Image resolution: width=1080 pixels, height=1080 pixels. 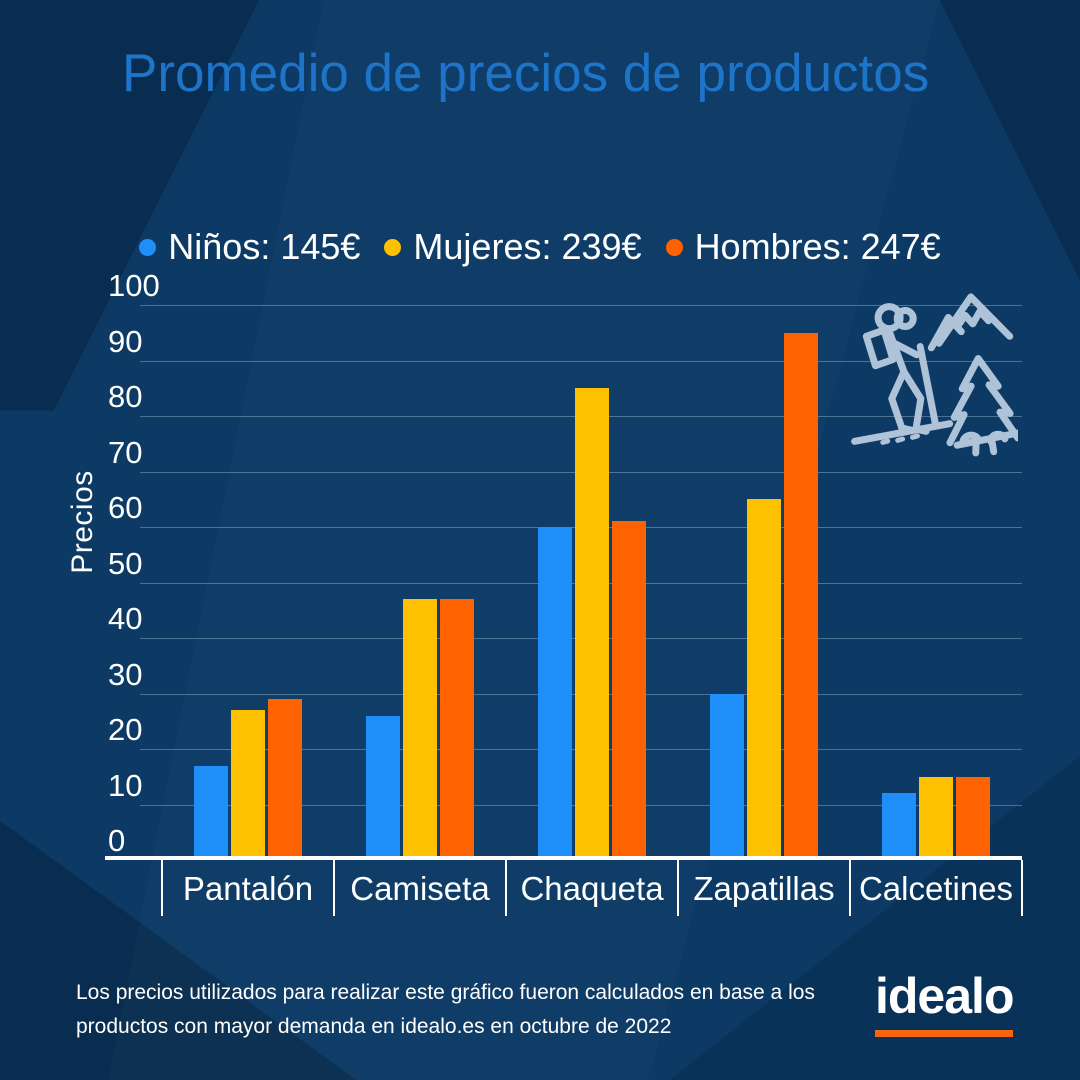 What do you see at coordinates (674, 247) in the screenshot?
I see `legend-dot-Hombres` at bounding box center [674, 247].